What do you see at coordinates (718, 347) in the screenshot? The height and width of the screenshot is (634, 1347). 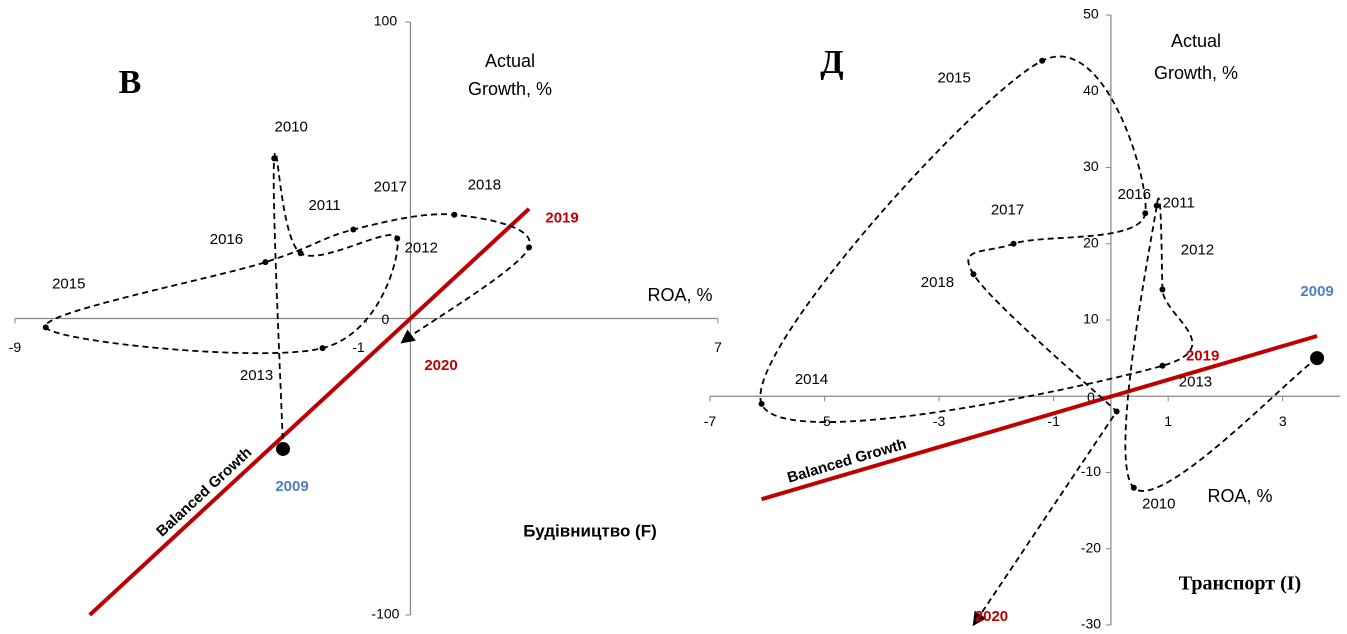 I see `x-tick-label: 7` at bounding box center [718, 347].